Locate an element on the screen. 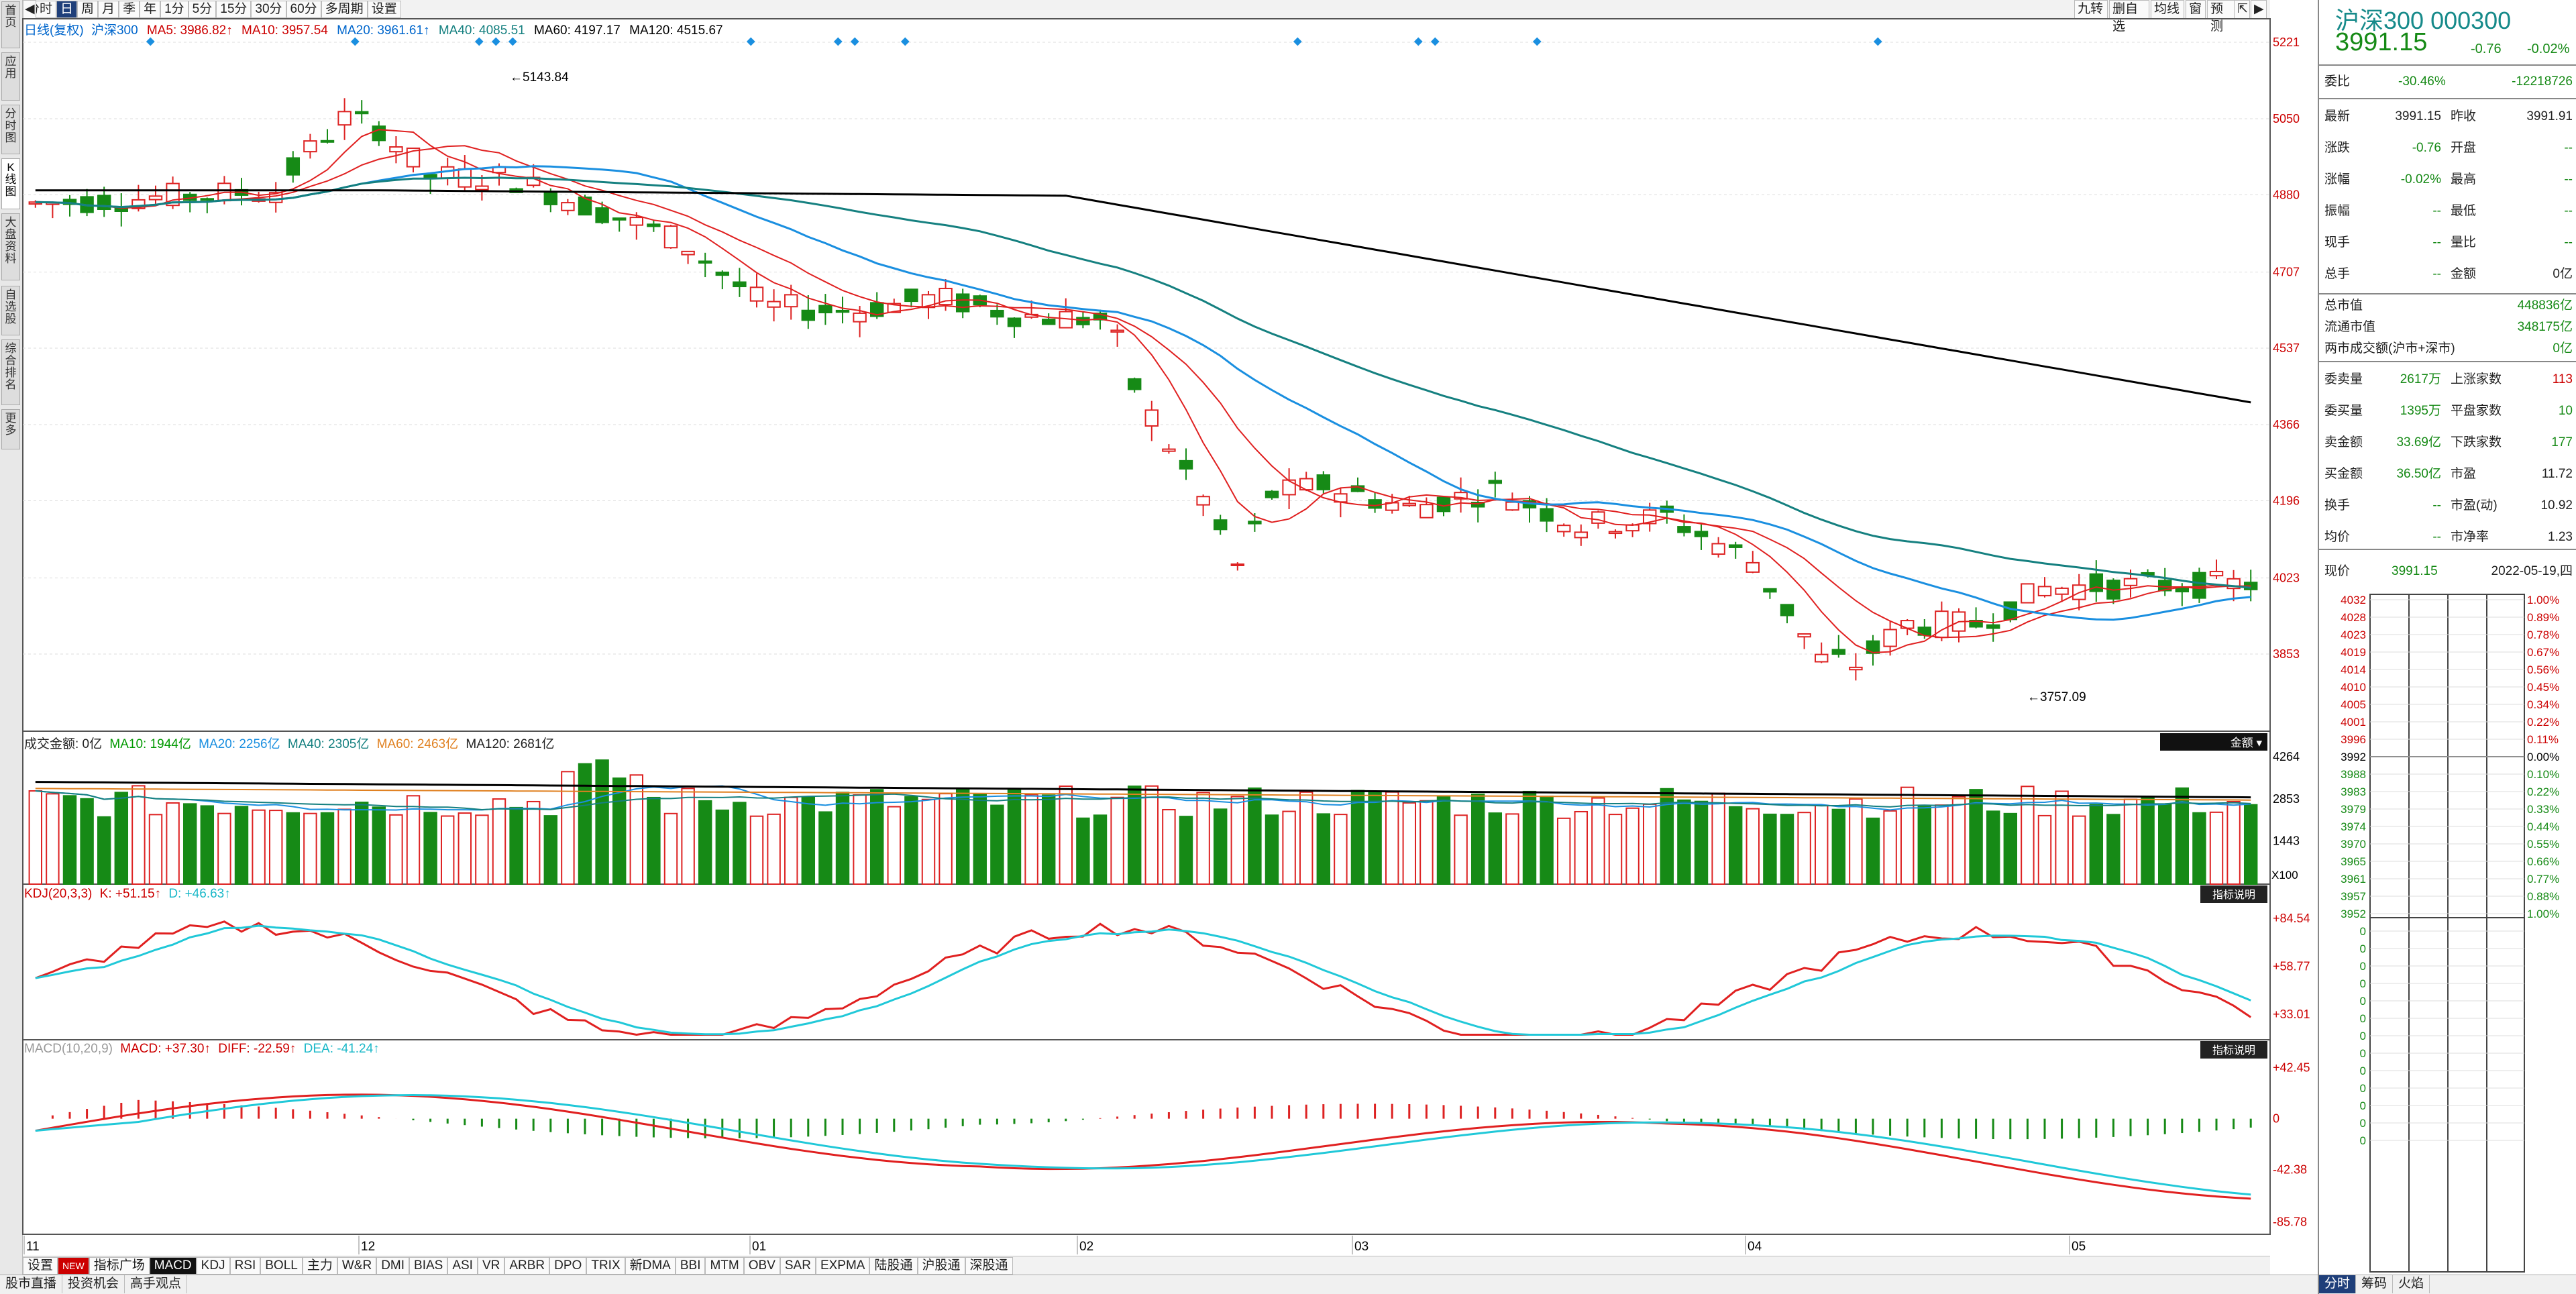  indicator-tab-17: BBI is located at coordinates (690, 1266).